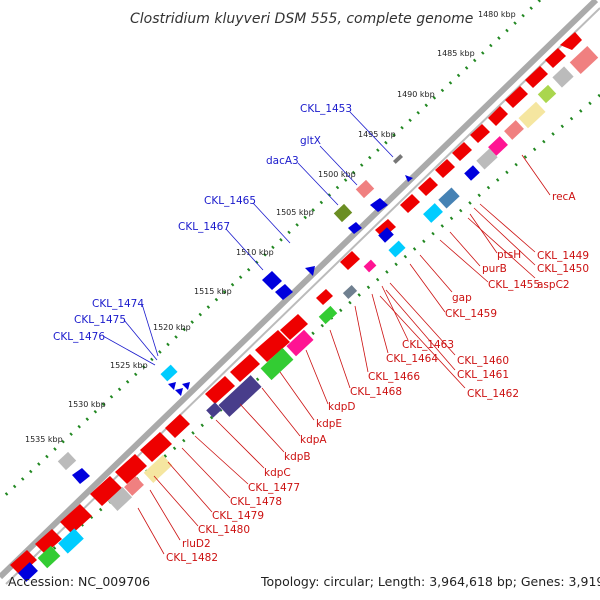 This screenshot has height=600, width=600. What do you see at coordinates (553, 285) in the screenshot?
I see `gene-label: aspC2` at bounding box center [553, 285].